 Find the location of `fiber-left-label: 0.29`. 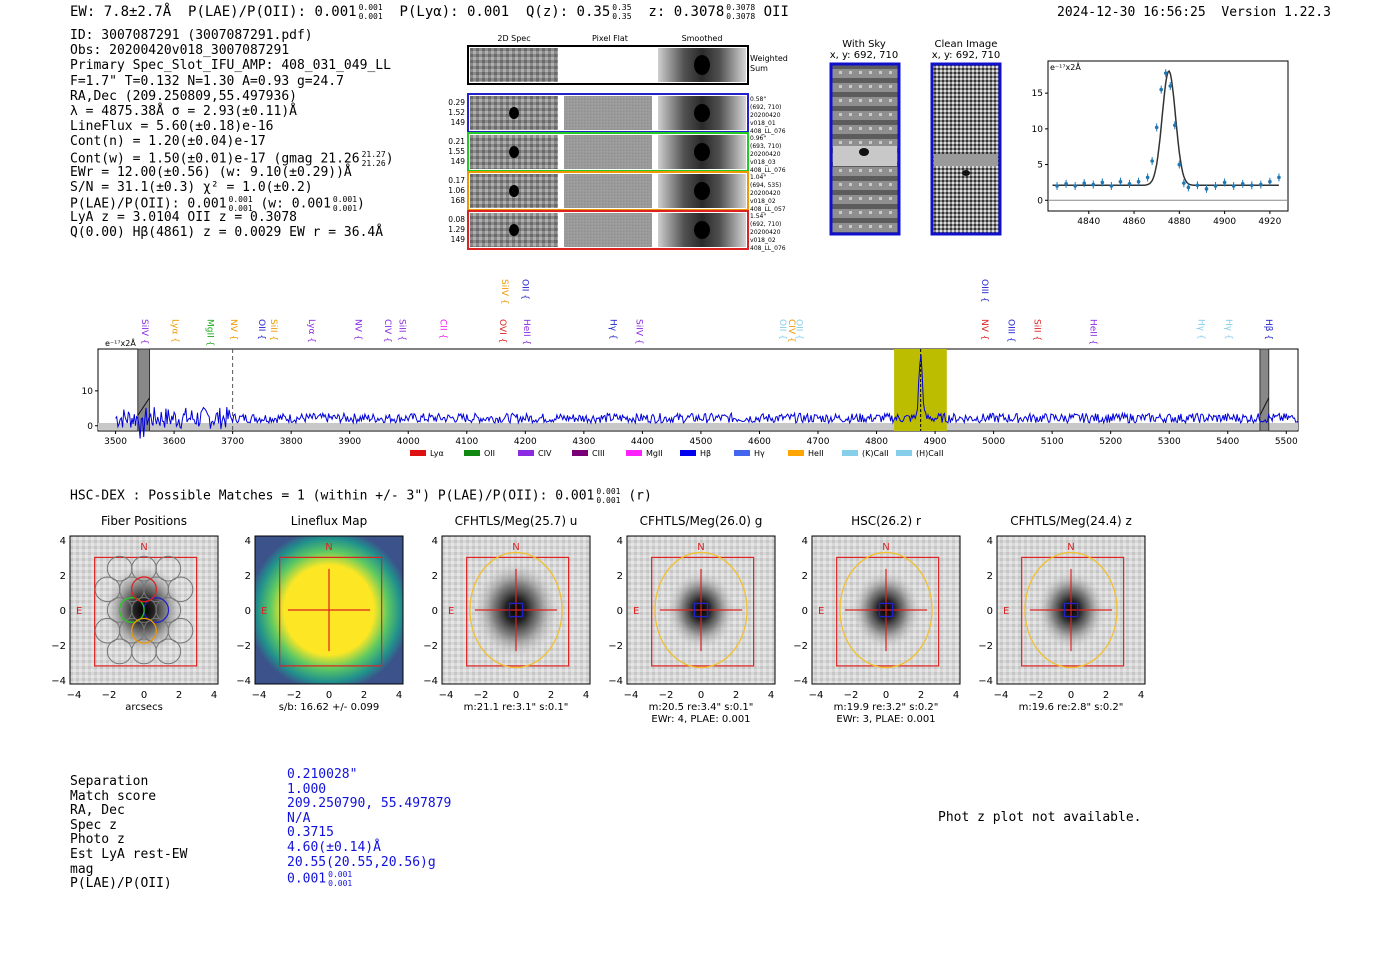

fiber-left-label: 0.29 is located at coordinates (456, 102).